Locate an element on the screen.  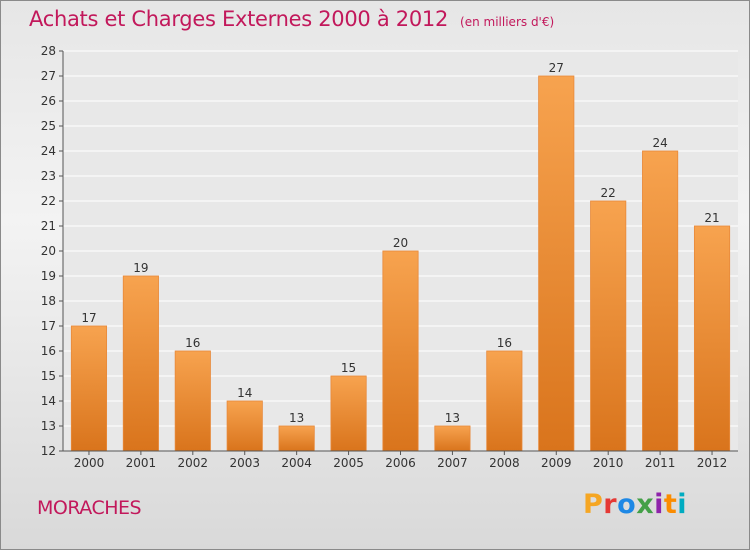
bar-2010 is located at coordinates (608, 326).